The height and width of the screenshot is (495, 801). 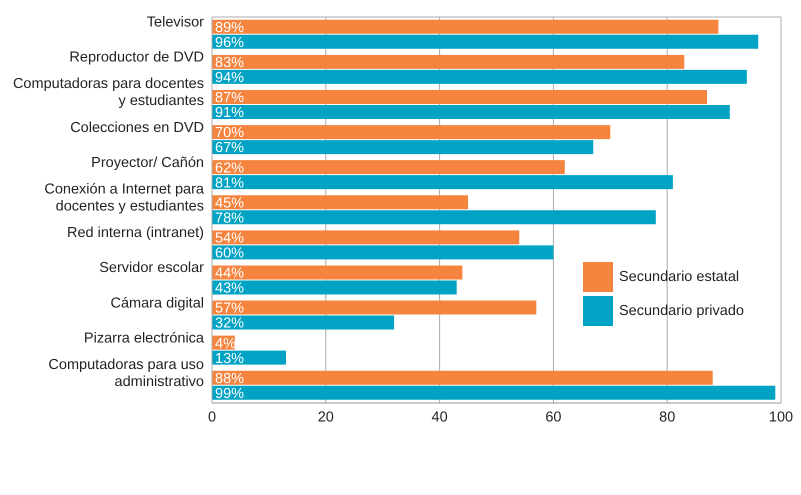 What do you see at coordinates (137, 128) in the screenshot?
I see `y-tick-label: Colecciones en DVD` at bounding box center [137, 128].